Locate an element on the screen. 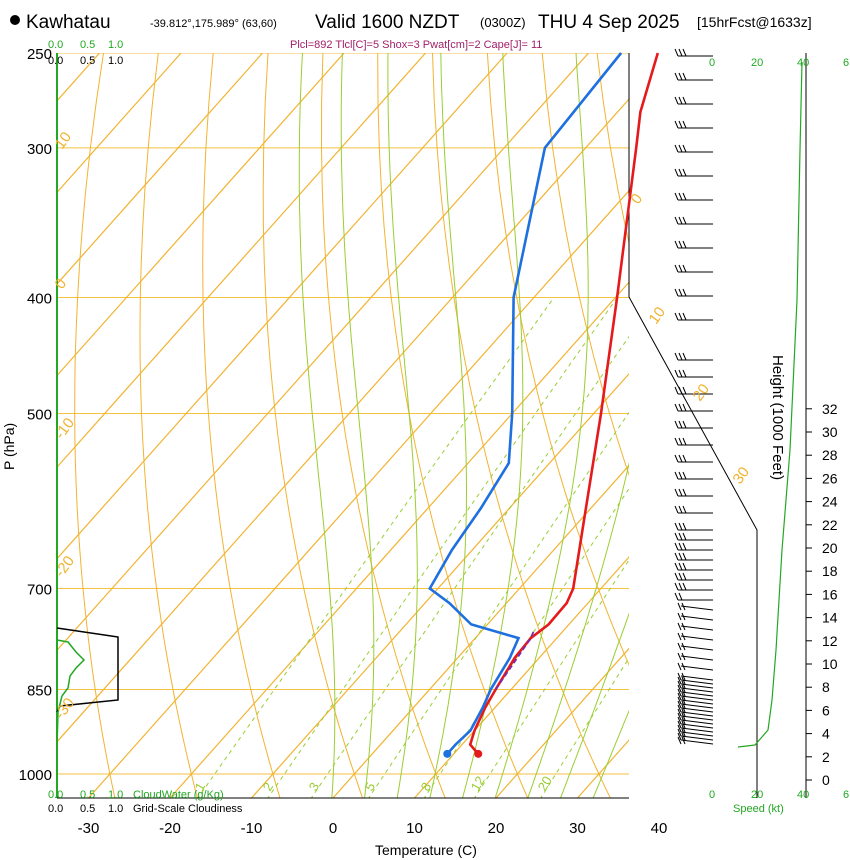 The image size is (850, 860). height-tick-label: 18 is located at coordinates (830, 571).